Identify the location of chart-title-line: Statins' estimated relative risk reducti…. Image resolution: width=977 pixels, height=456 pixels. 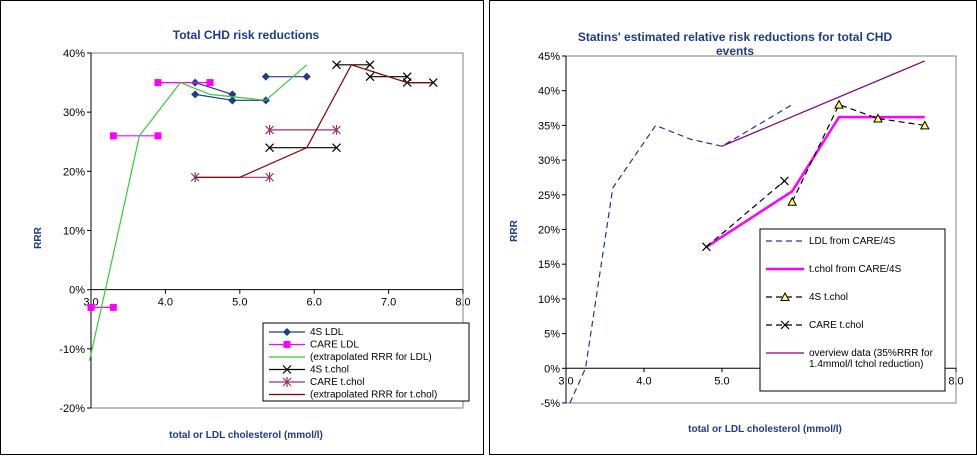
(735, 37).